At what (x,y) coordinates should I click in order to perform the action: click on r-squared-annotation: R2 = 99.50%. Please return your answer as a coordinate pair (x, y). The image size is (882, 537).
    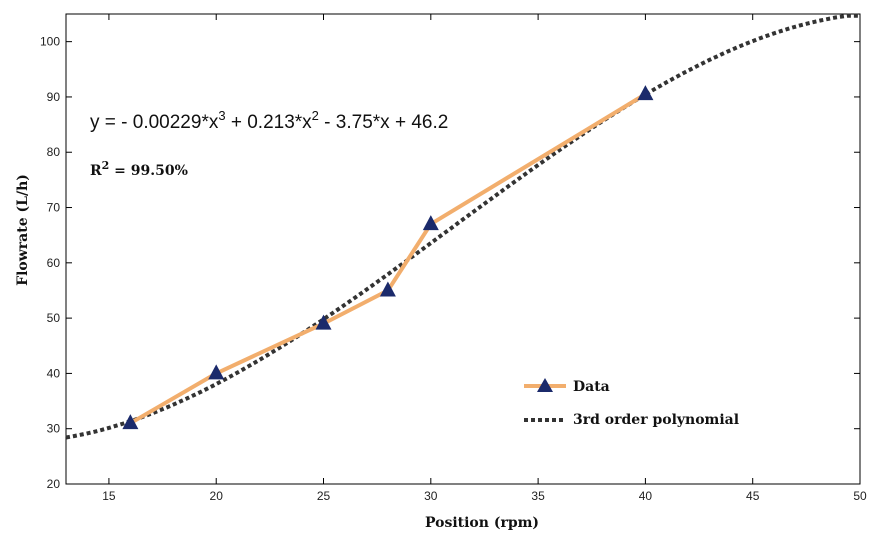
    Looking at the image, I should click on (139, 169).